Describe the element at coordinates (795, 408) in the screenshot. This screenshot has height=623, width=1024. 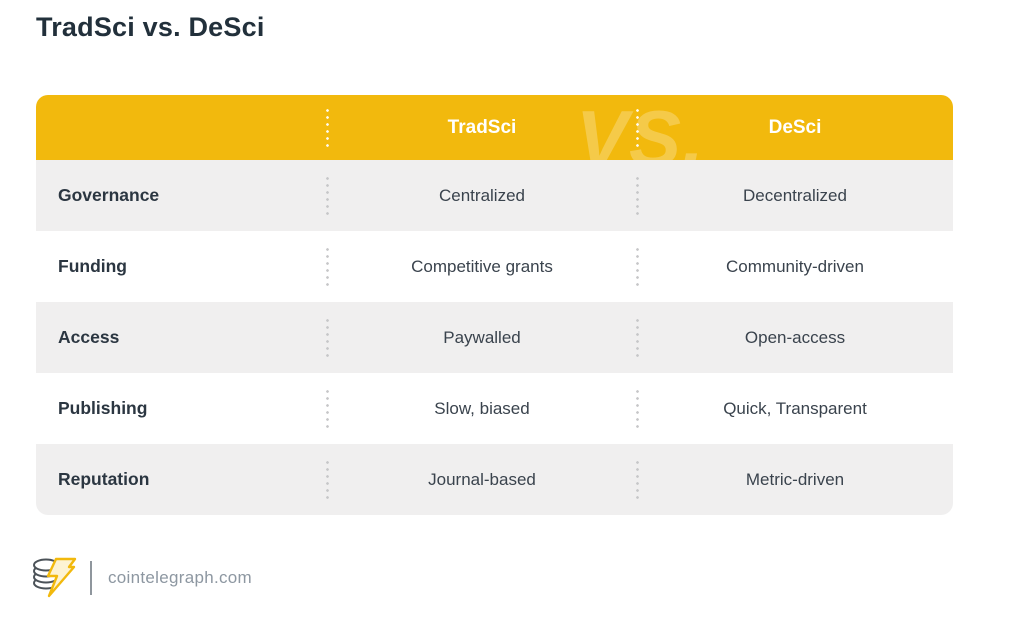
I see `desci-value: Quick, Transparent` at that location.